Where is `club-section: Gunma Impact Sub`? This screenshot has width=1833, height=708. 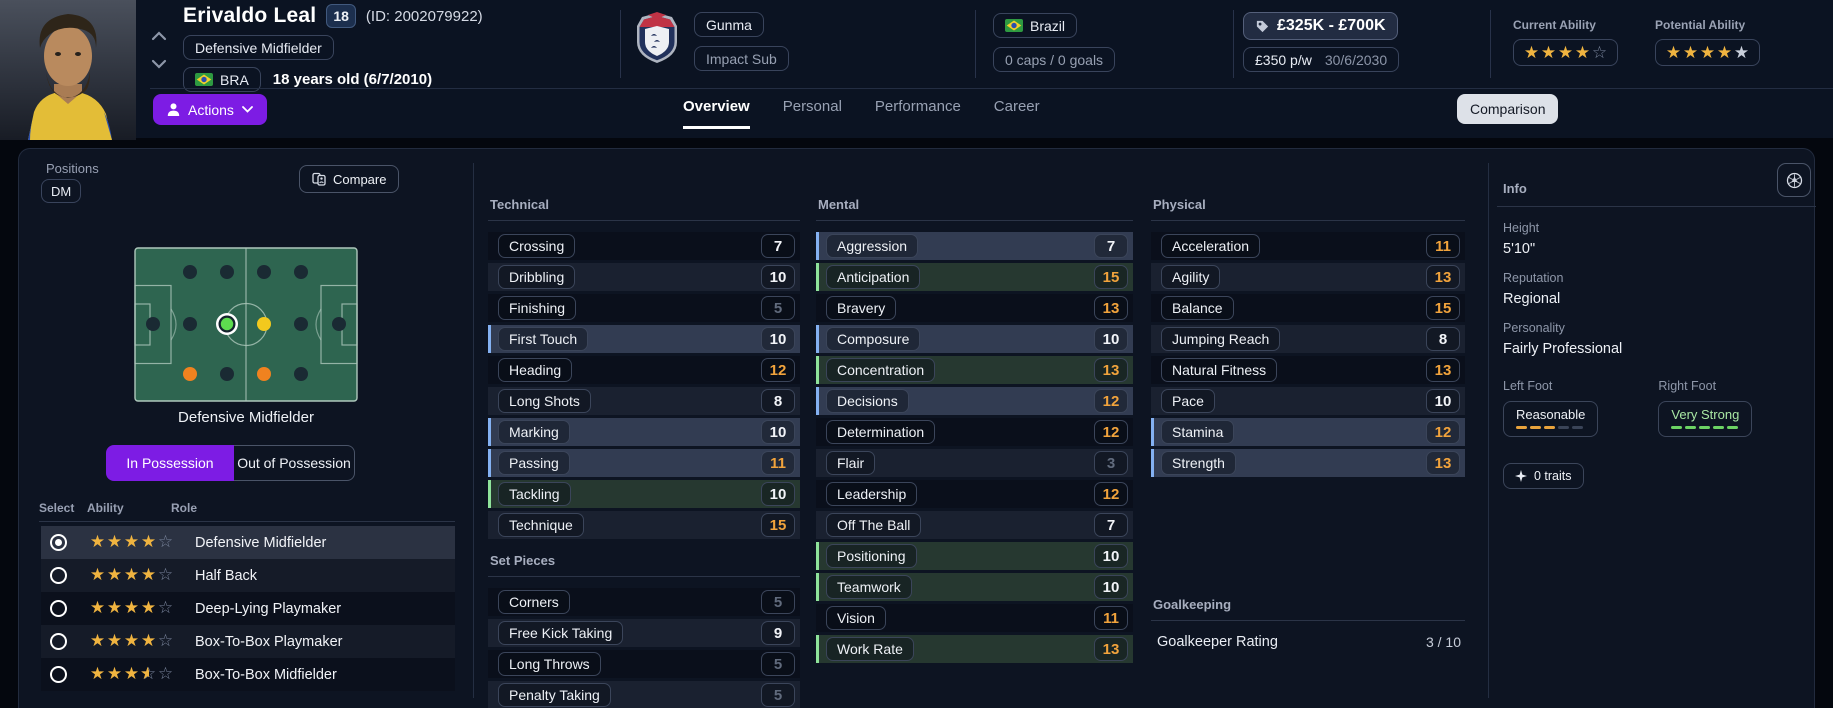 club-section: Gunma Impact Sub is located at coordinates (711, 41).